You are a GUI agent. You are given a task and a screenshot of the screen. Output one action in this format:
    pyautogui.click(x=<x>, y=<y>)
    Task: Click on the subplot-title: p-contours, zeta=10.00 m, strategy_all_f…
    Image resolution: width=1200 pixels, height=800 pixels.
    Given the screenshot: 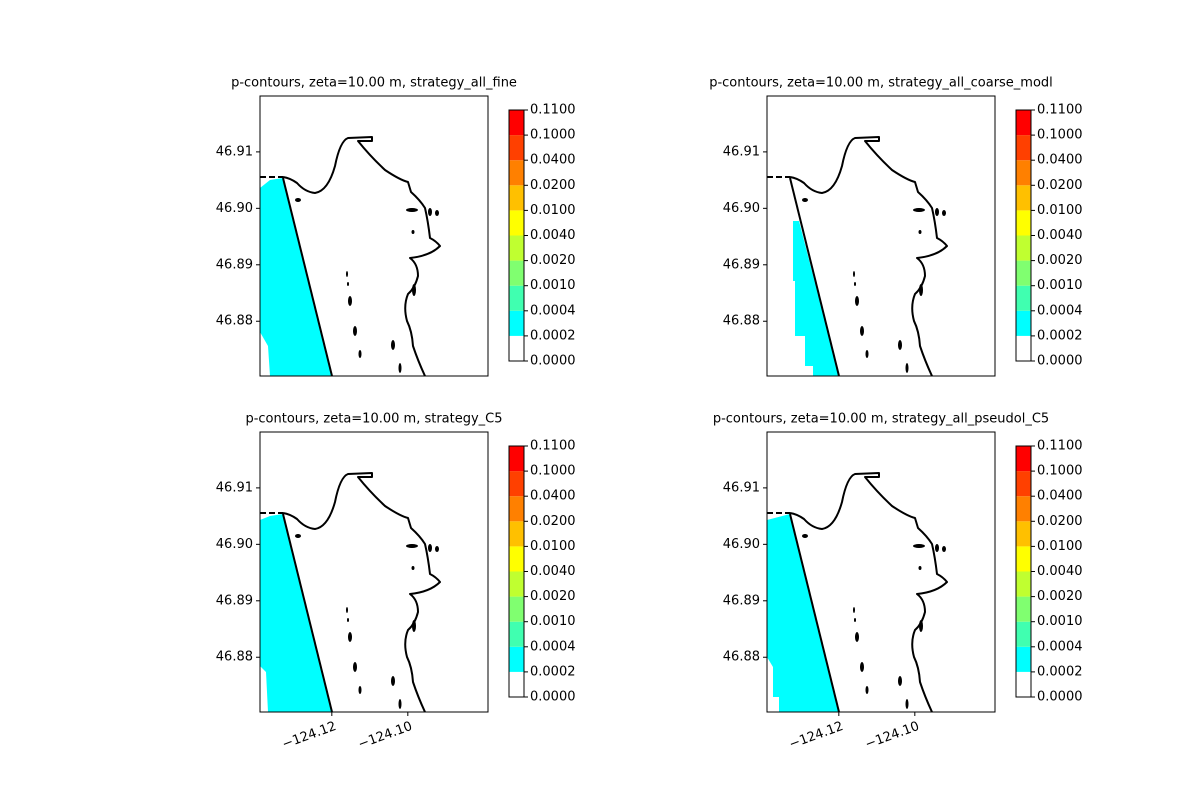 What is the action you would take?
    pyautogui.click(x=374, y=83)
    